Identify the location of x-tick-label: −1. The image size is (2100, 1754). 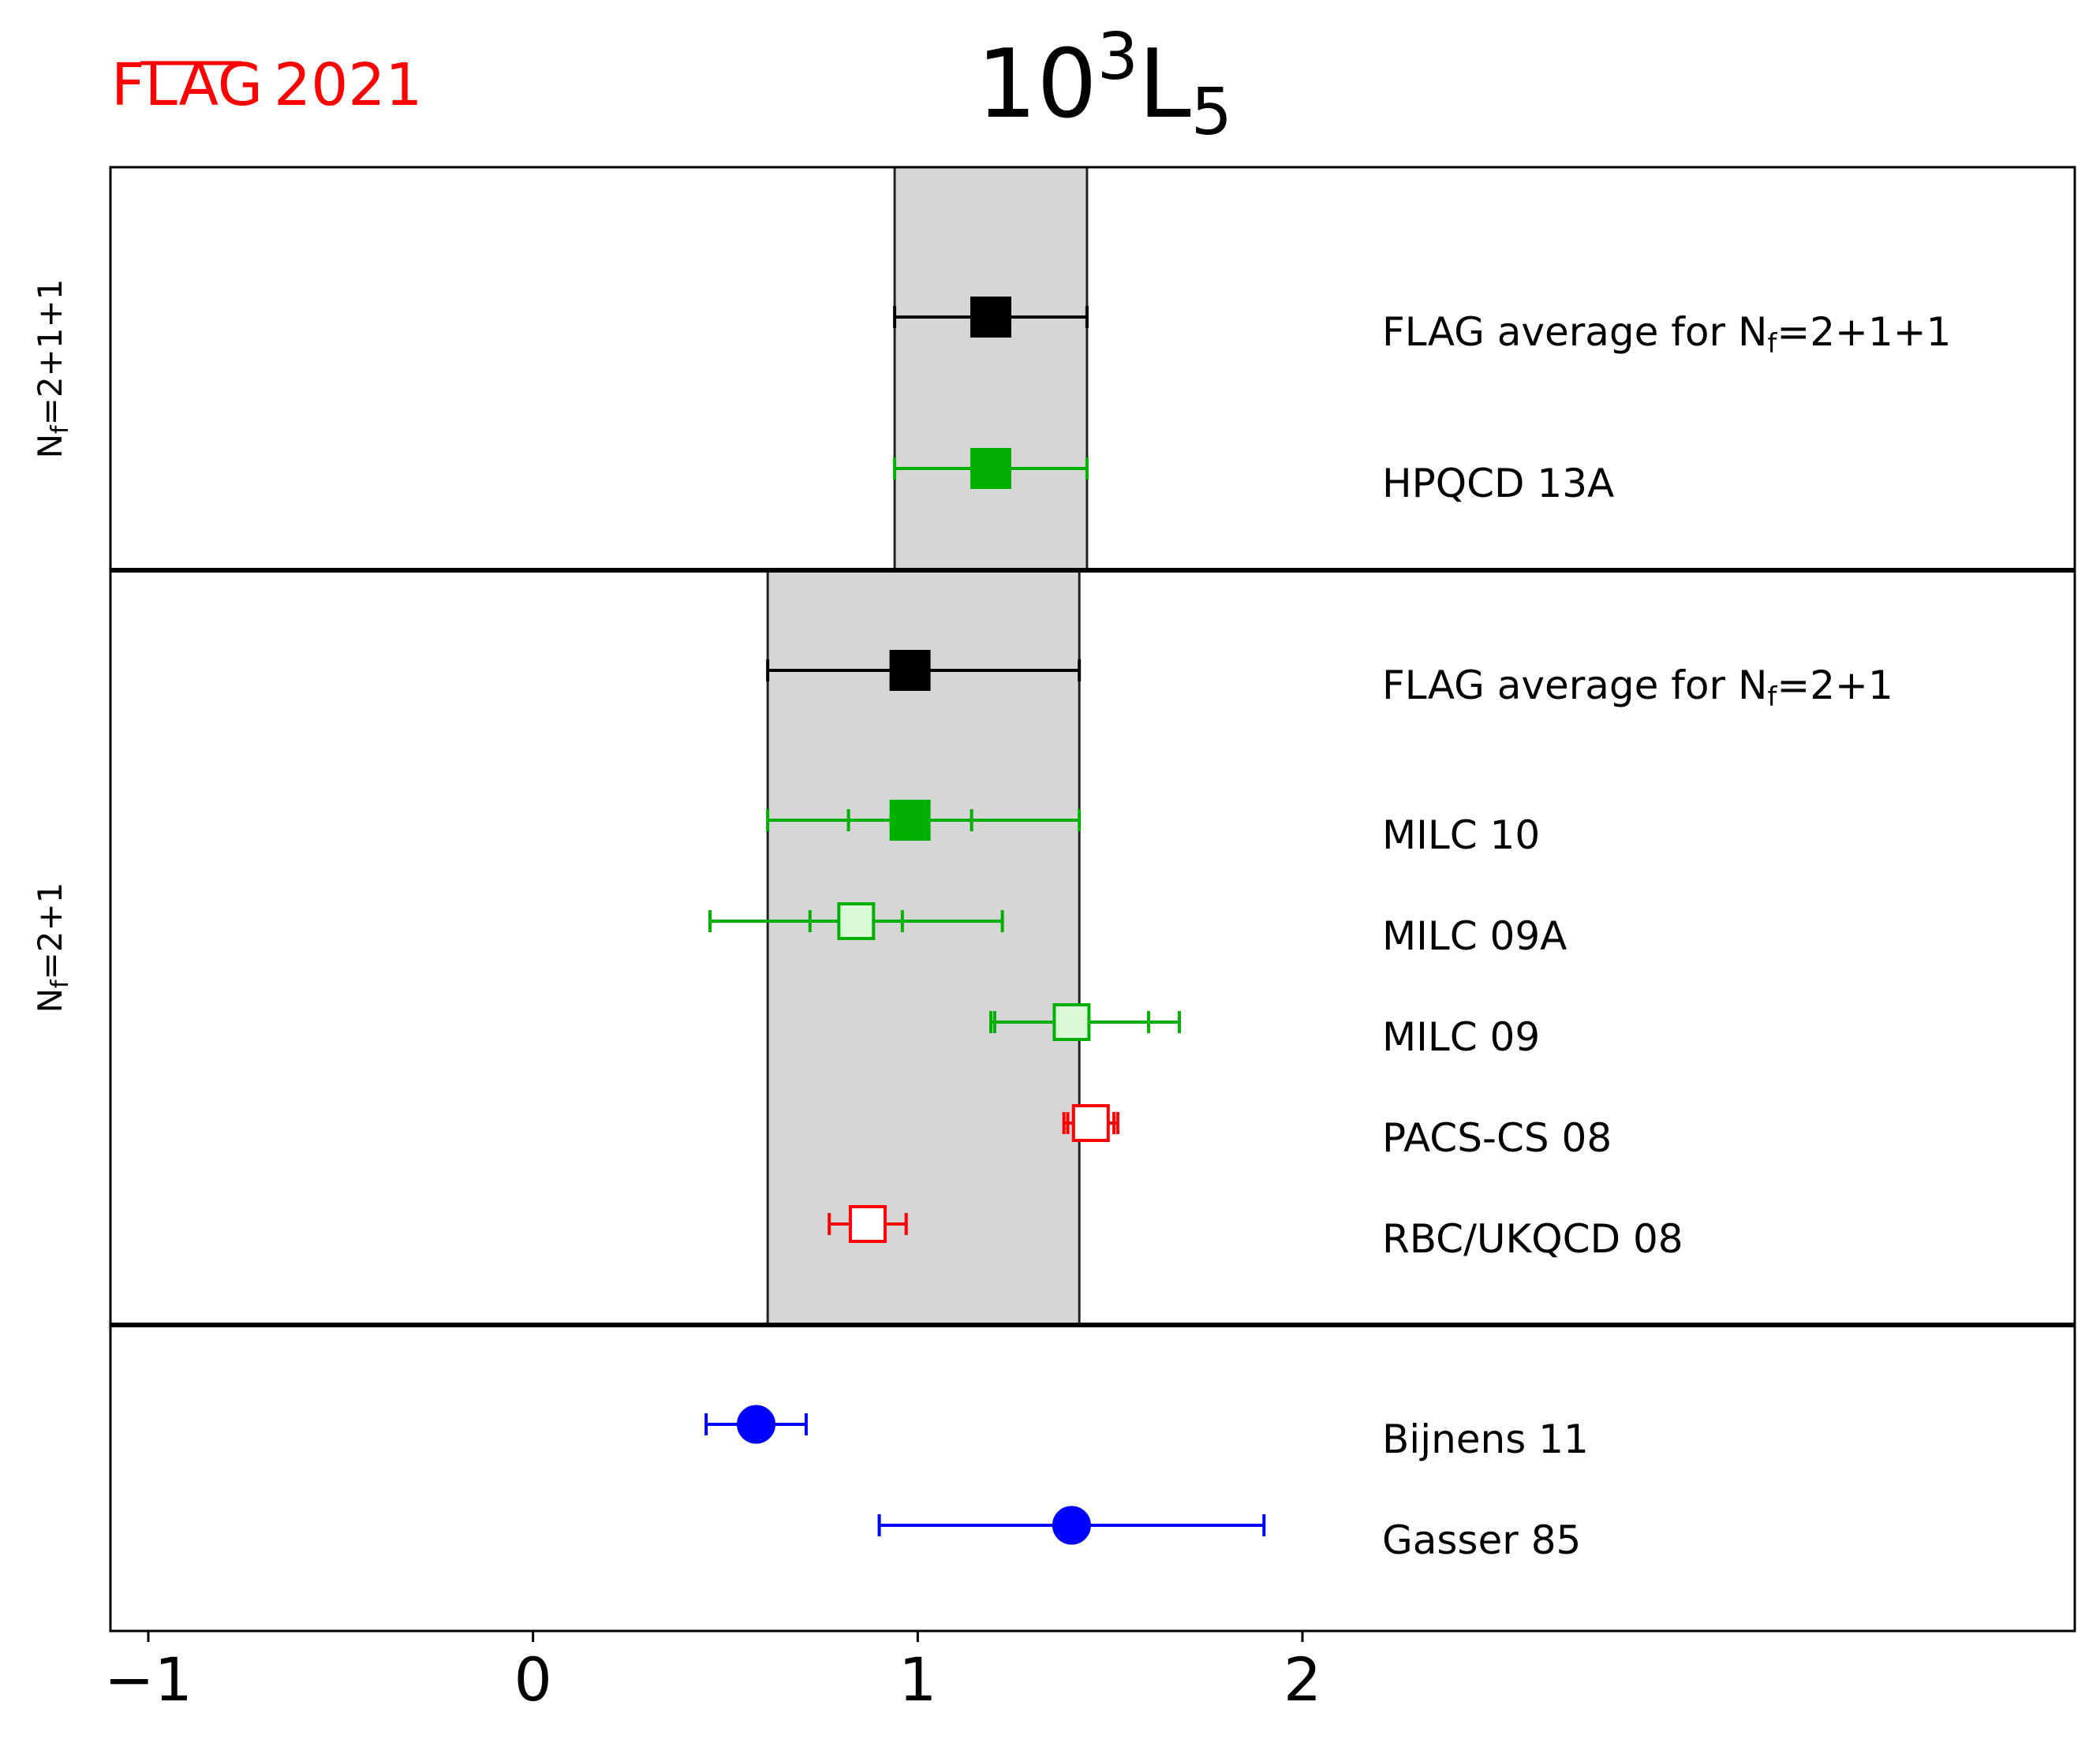
(148, 1679).